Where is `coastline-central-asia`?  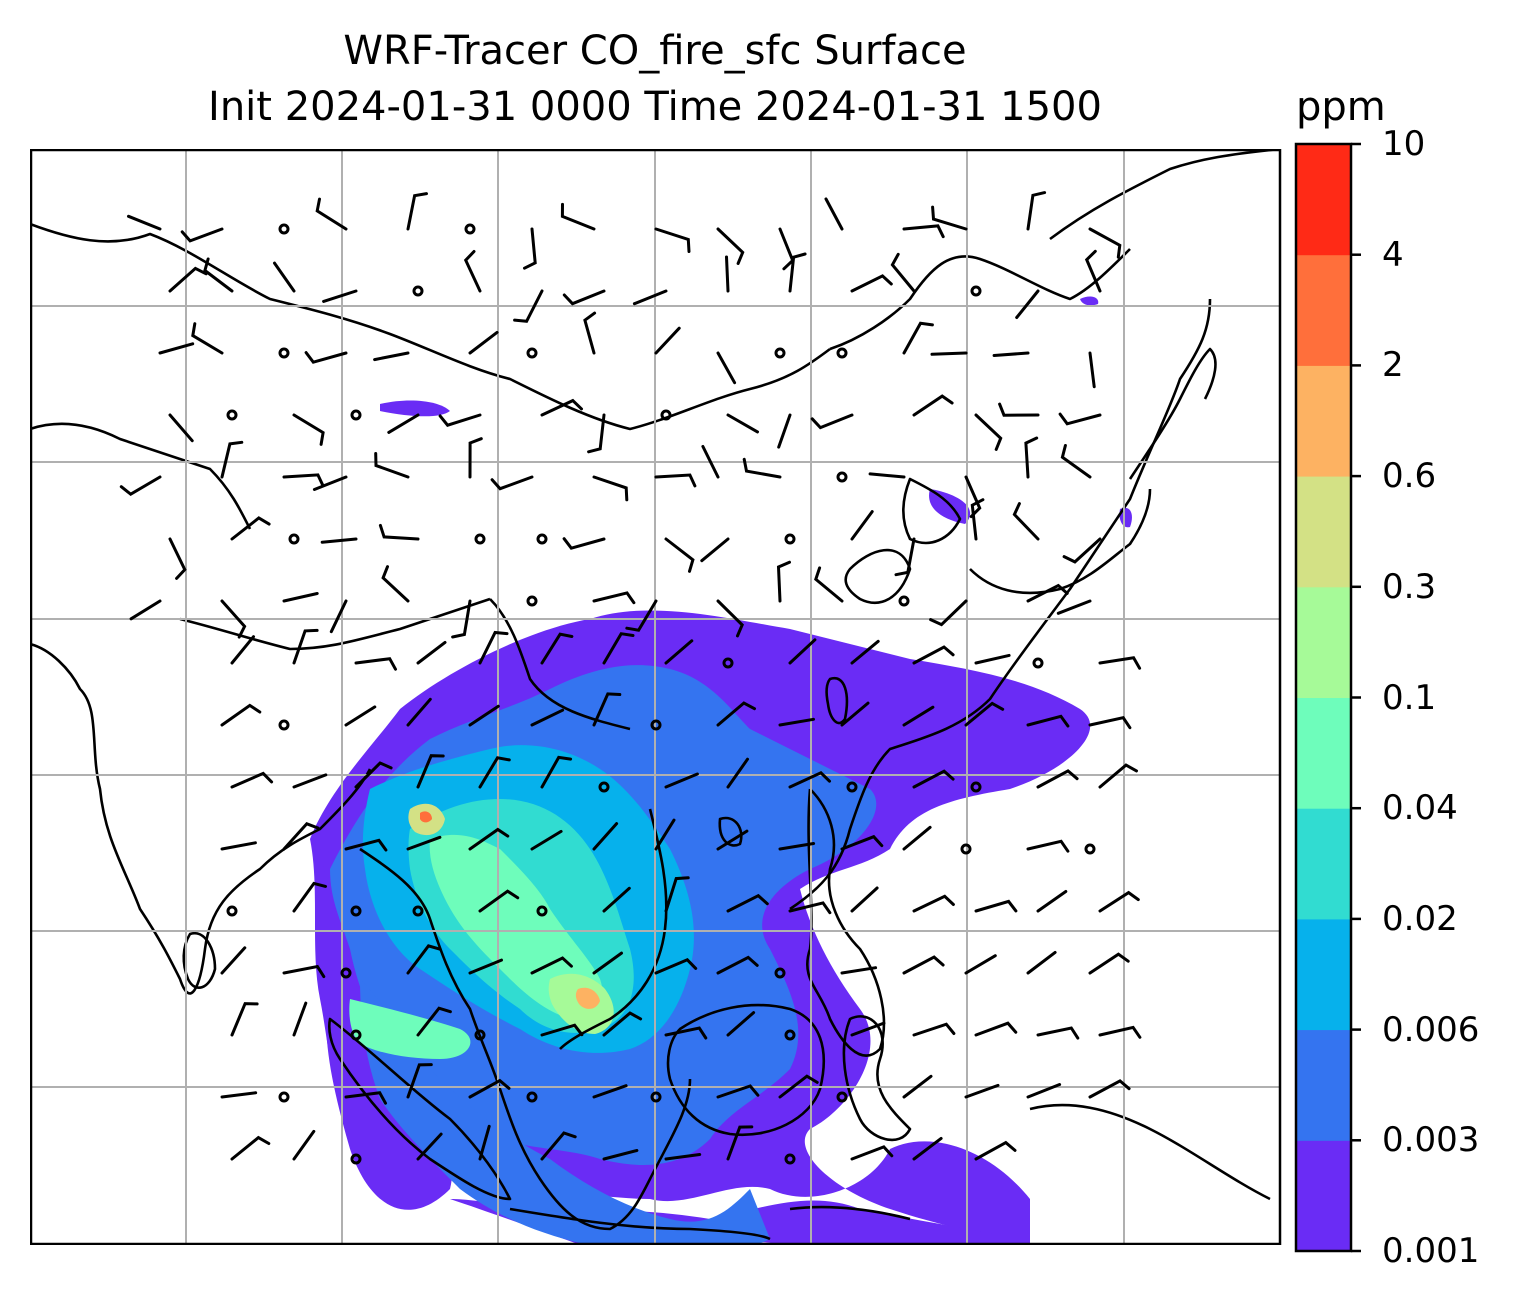
coastline-central-asia is located at coordinates (141, 476).